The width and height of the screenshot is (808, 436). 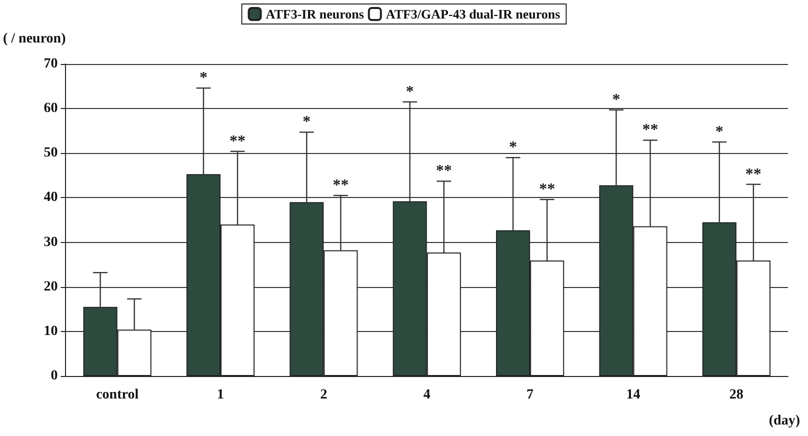 I want to click on y-tick-label: 50, so click(x=51, y=153).